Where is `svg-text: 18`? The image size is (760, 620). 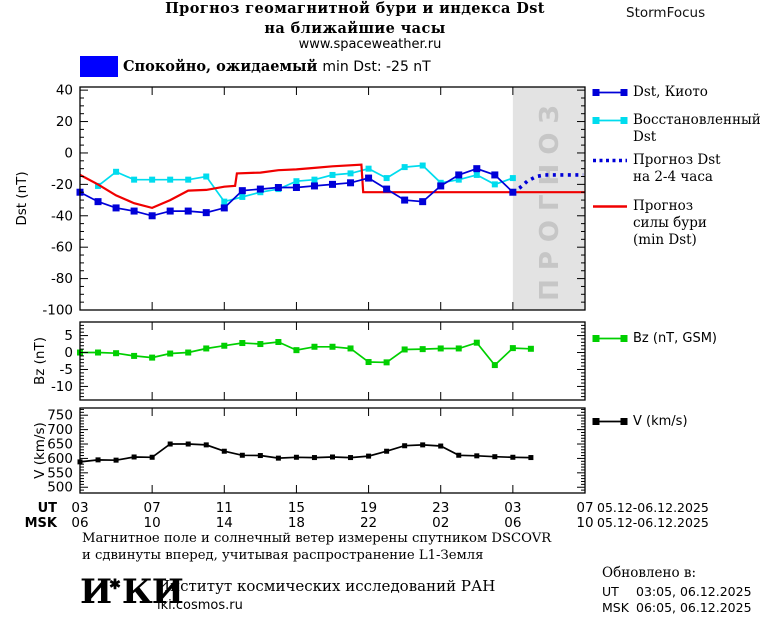
svg-text: 18 is located at coordinates (296, 523).